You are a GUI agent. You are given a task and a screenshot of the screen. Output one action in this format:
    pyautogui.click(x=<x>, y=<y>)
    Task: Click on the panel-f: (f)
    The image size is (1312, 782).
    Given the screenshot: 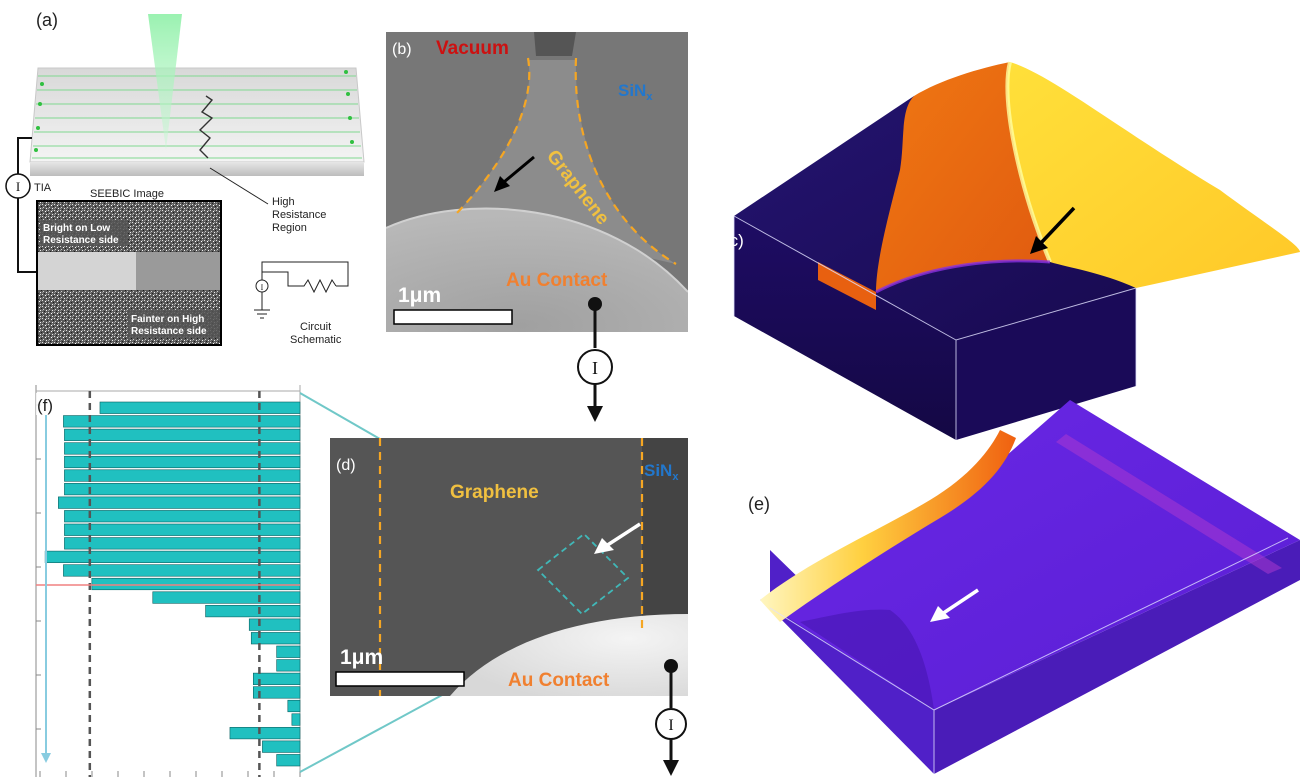 What is the action you would take?
    pyautogui.click(x=160, y=581)
    